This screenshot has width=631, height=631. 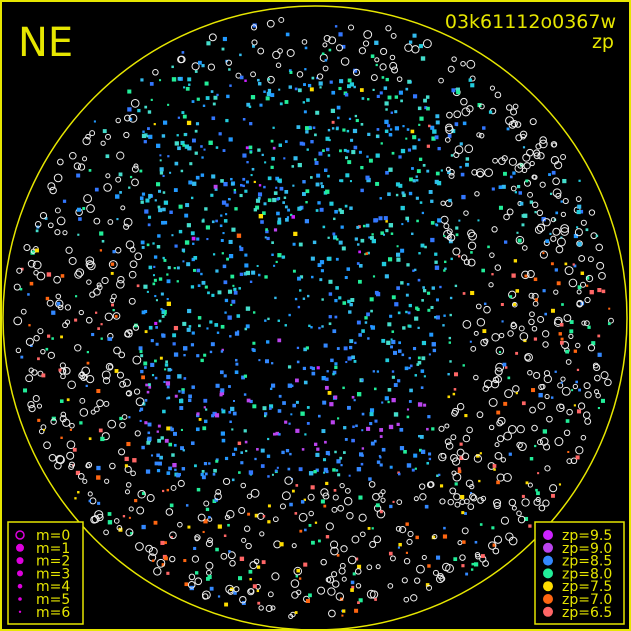 What do you see at coordinates (548, 586) in the screenshot?
I see `zp-color-swatch` at bounding box center [548, 586].